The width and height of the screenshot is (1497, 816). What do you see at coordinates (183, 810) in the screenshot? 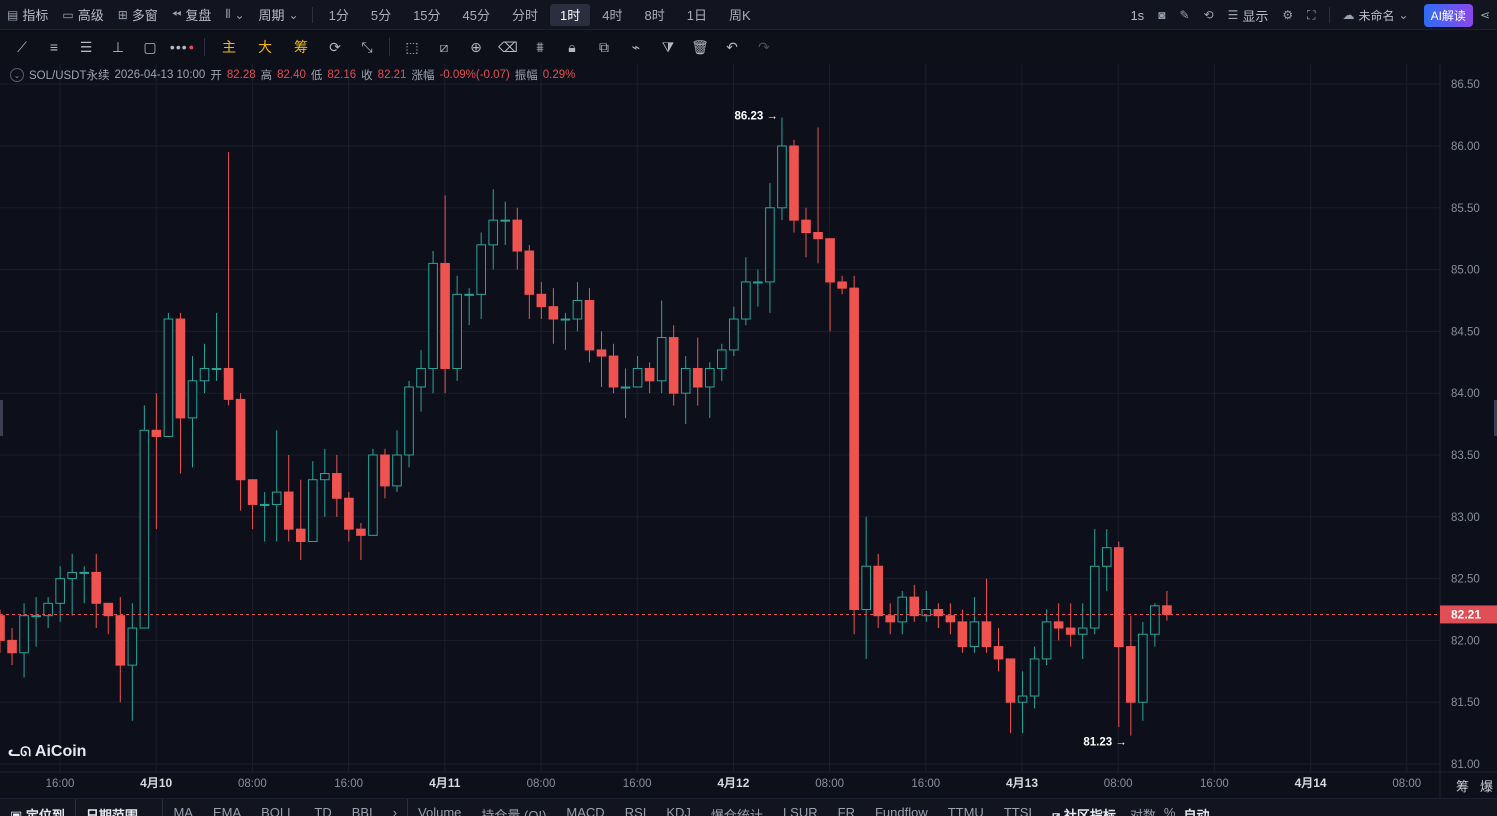
I see `indicator-tab: MA` at bounding box center [183, 810].